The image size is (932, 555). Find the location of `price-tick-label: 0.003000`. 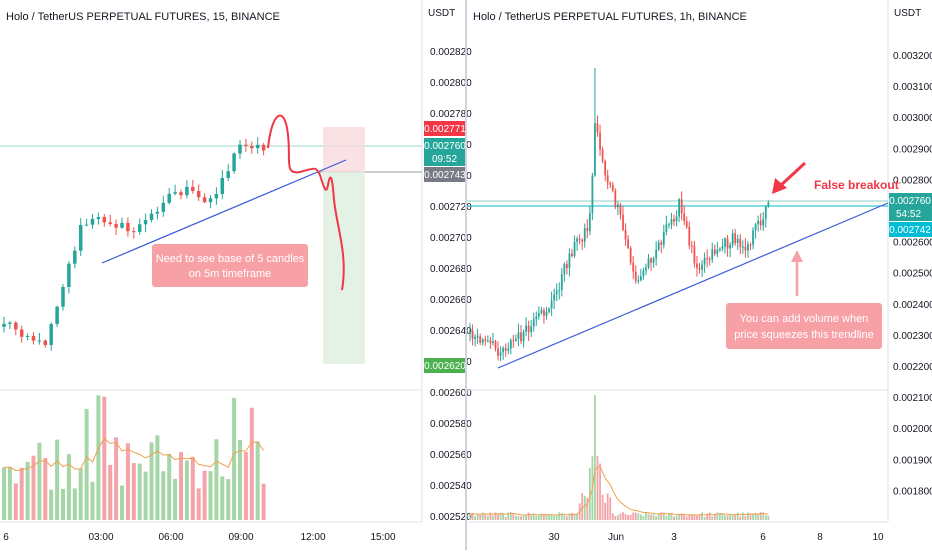

price-tick-label: 0.003000 is located at coordinates (912, 118).